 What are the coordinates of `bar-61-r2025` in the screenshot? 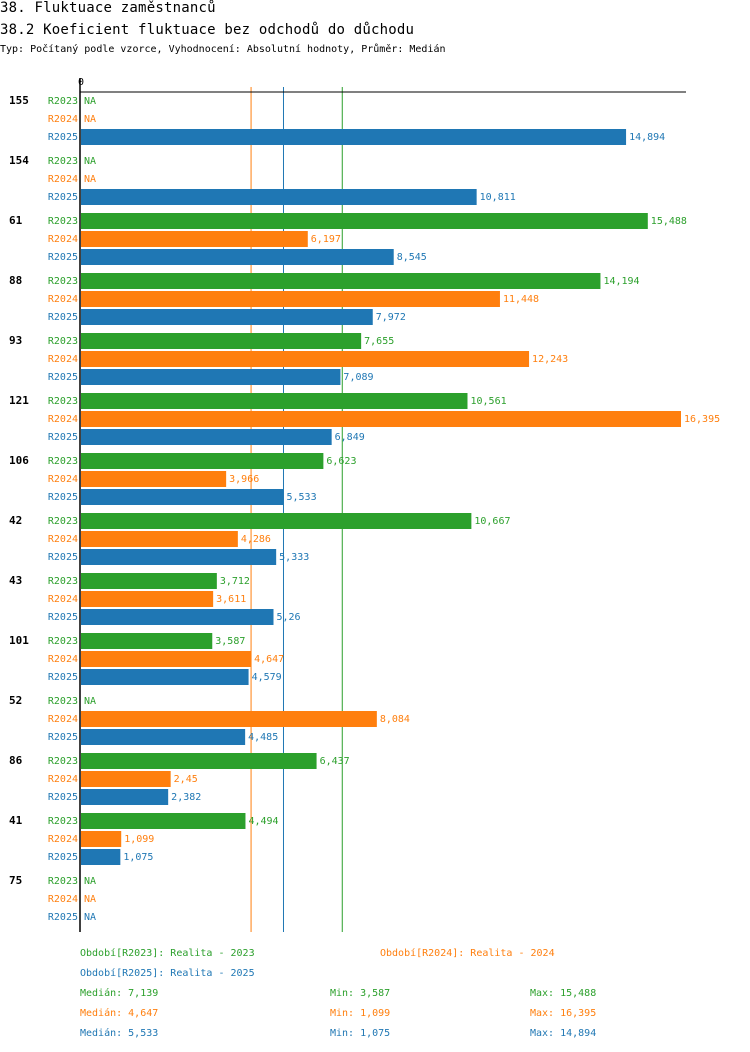 It's located at (237, 257).